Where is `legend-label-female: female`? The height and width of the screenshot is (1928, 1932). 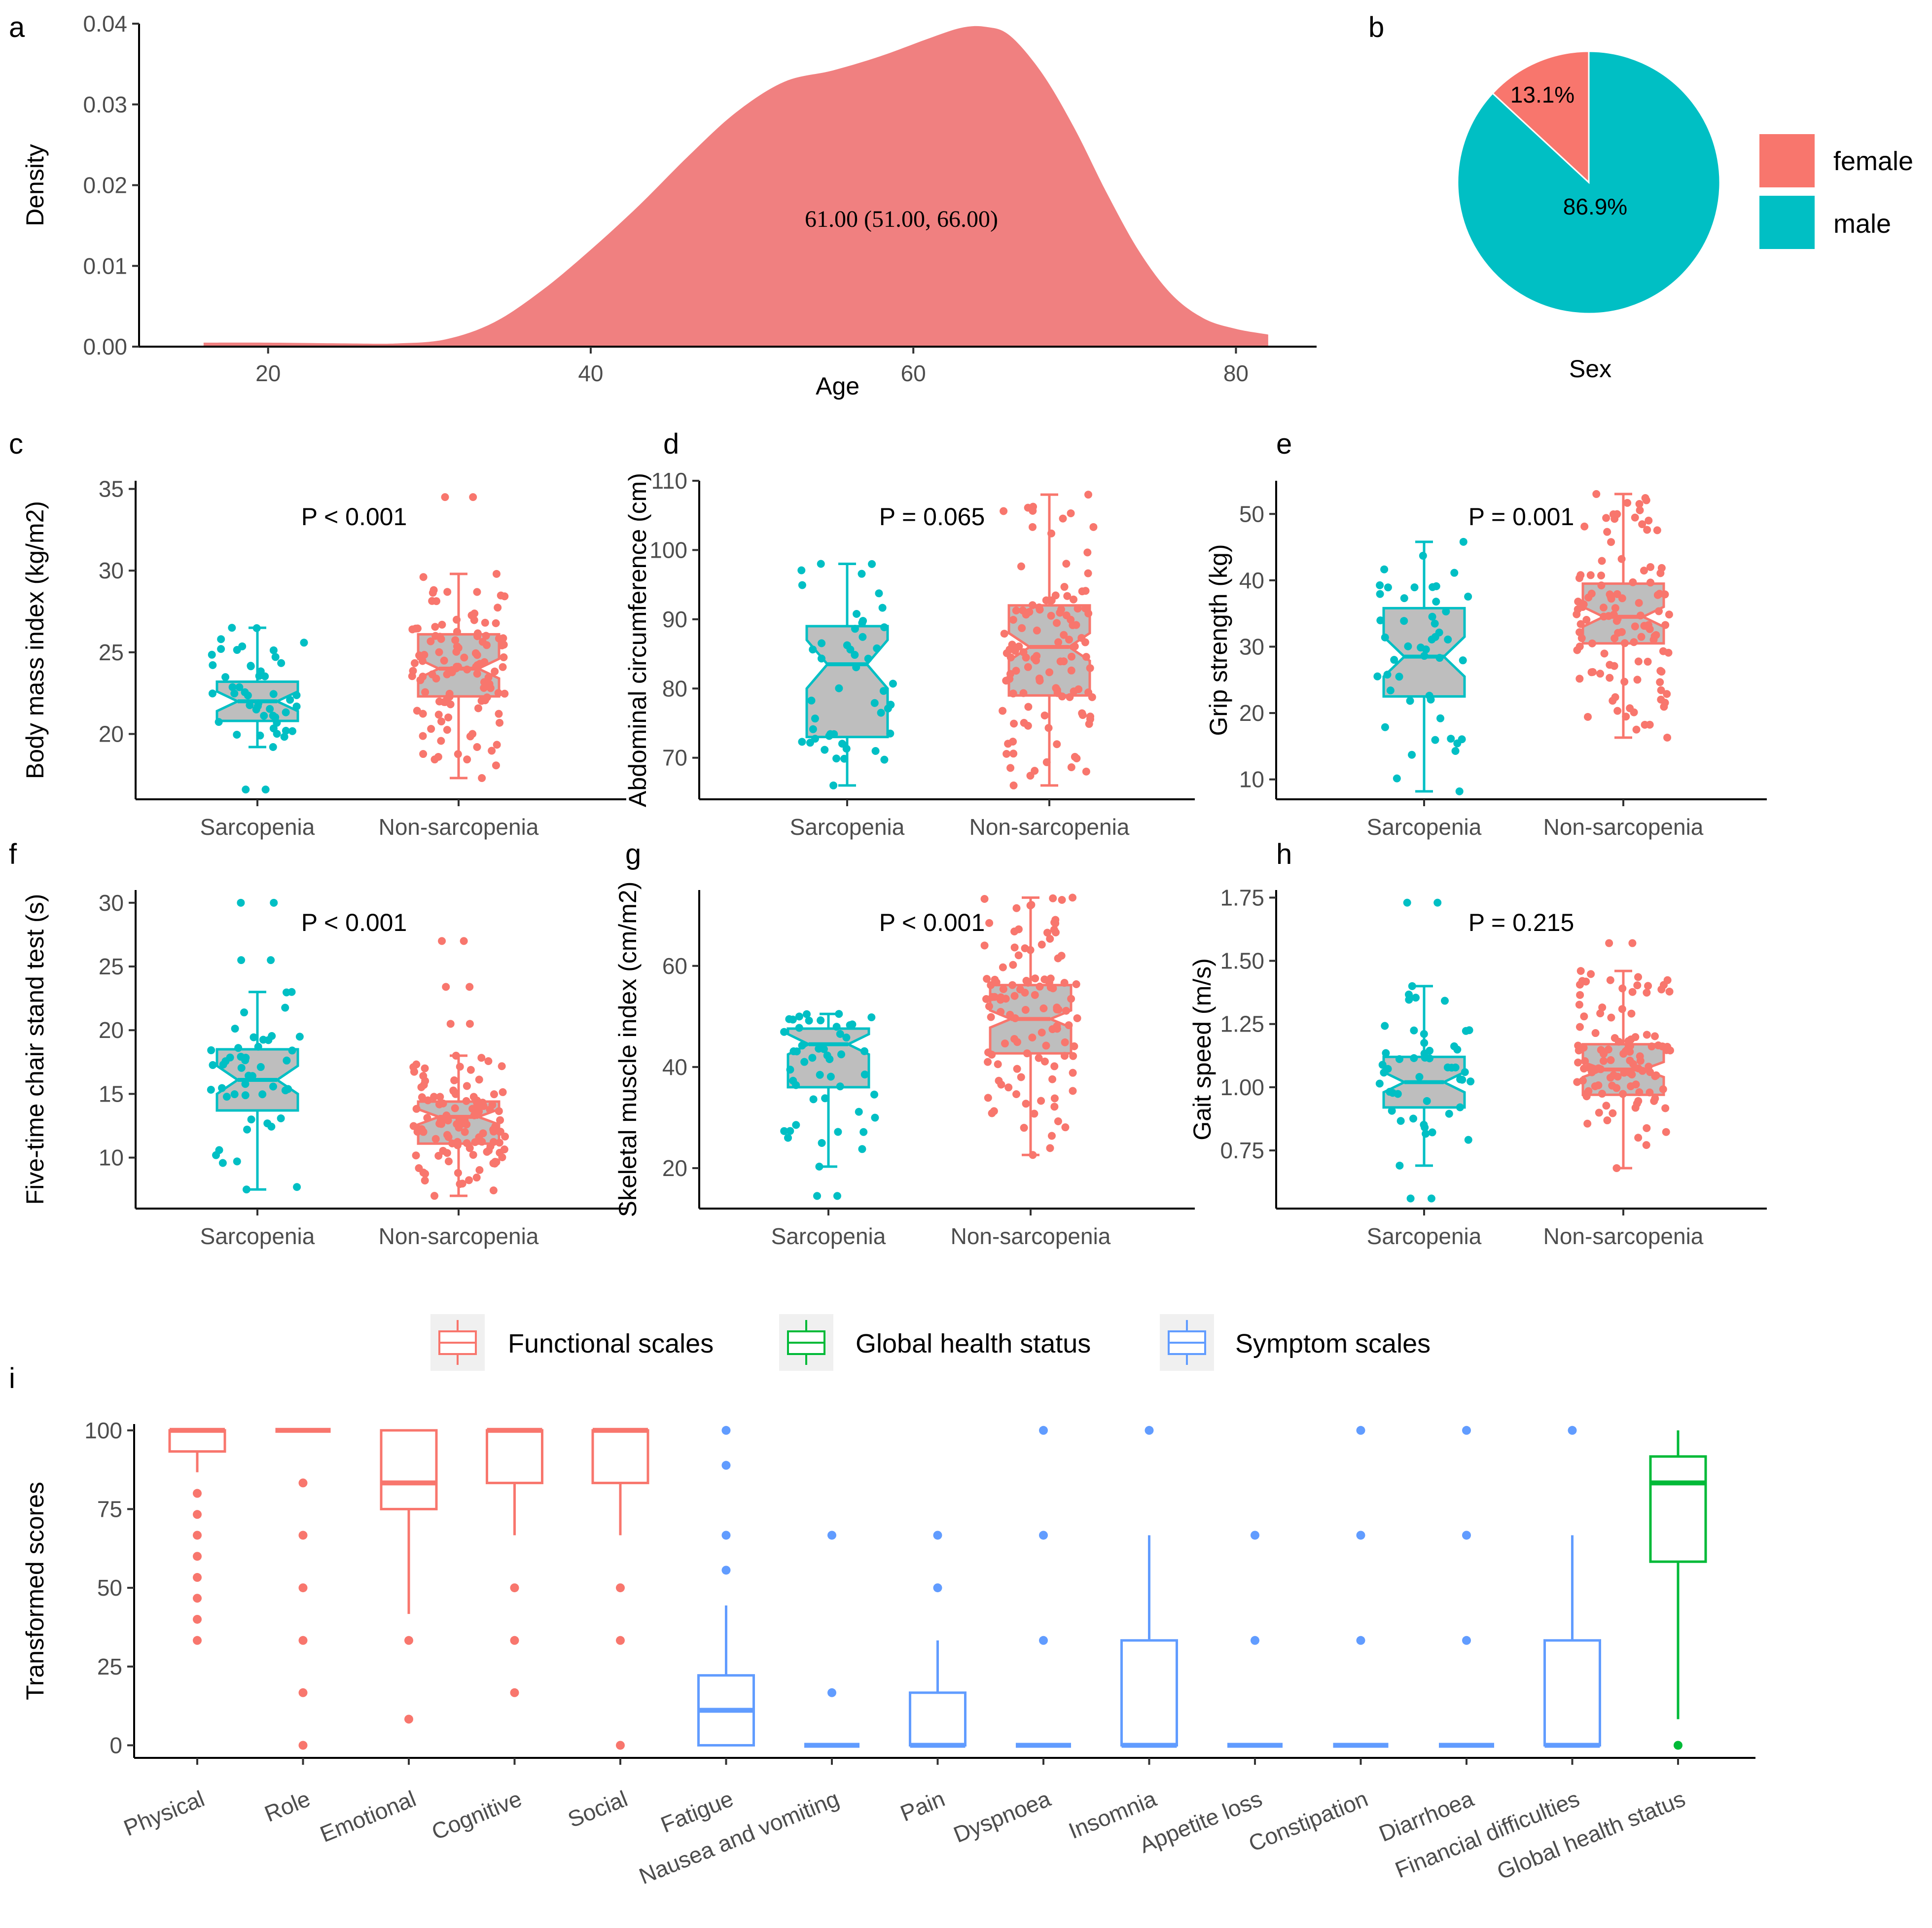 legend-label-female: female is located at coordinates (1873, 161).